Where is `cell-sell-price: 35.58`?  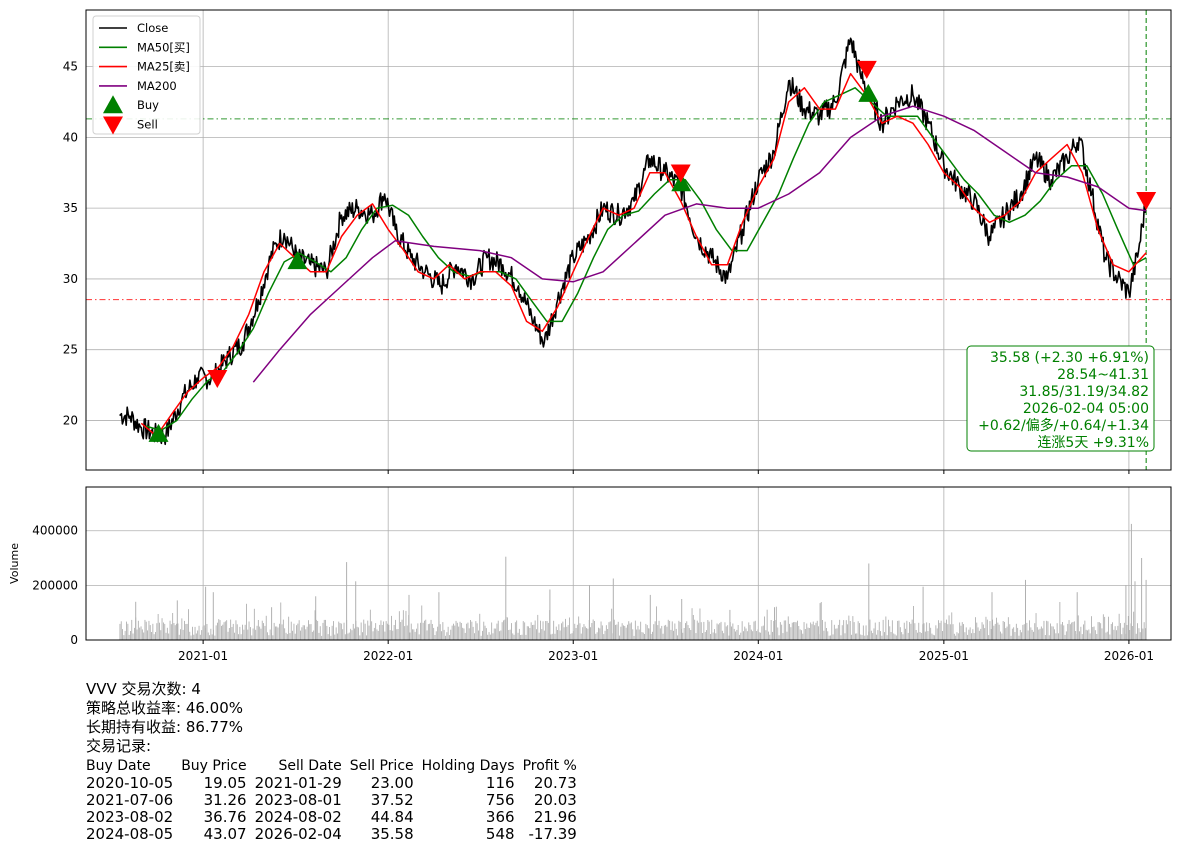
cell-sell-price: 35.58 is located at coordinates (392, 834).